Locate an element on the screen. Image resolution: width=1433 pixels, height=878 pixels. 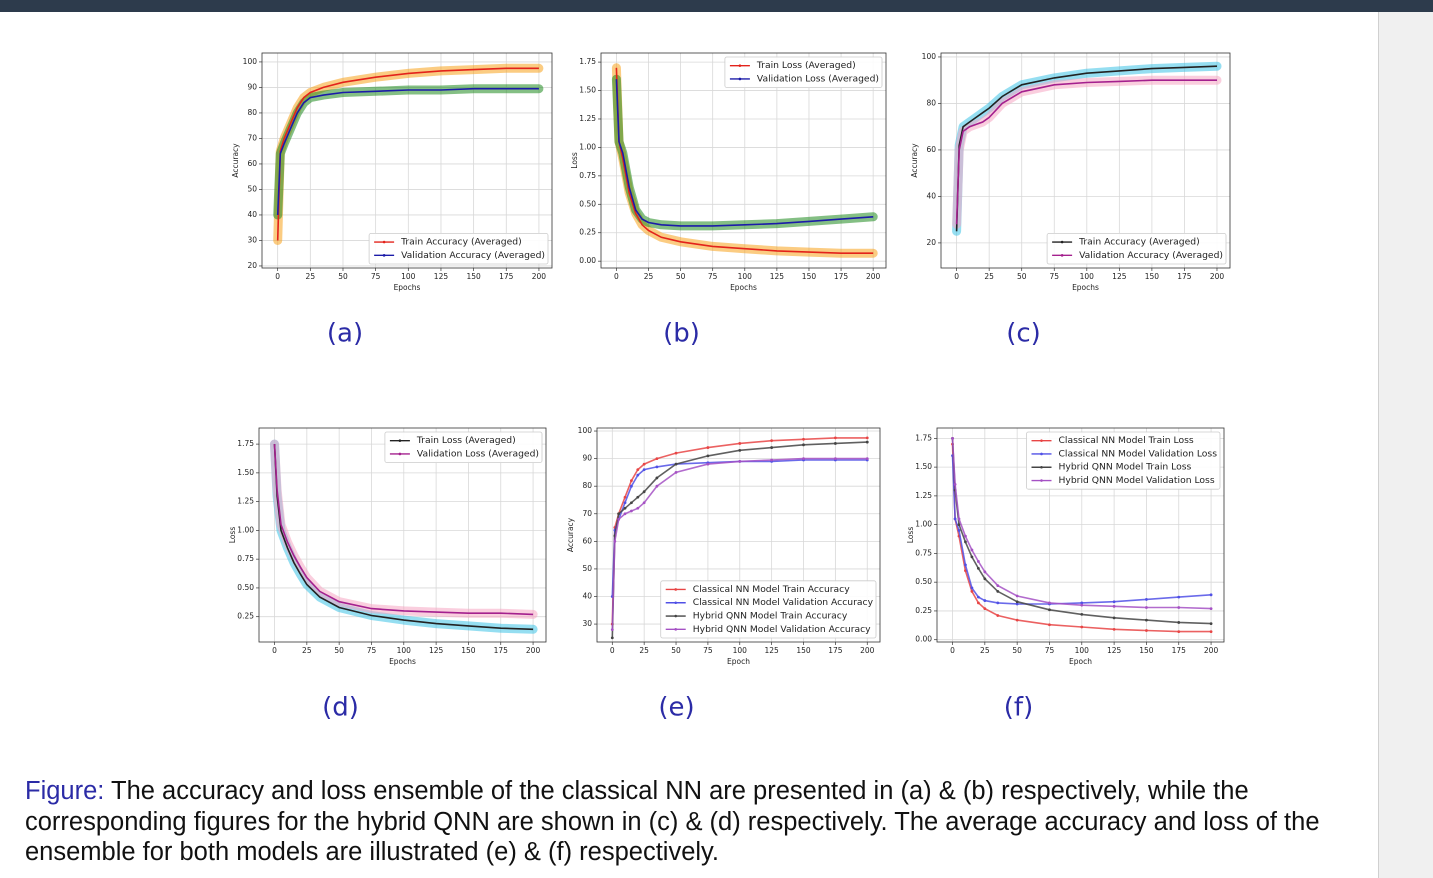
viewer-toolbar is located at coordinates (716, 6).